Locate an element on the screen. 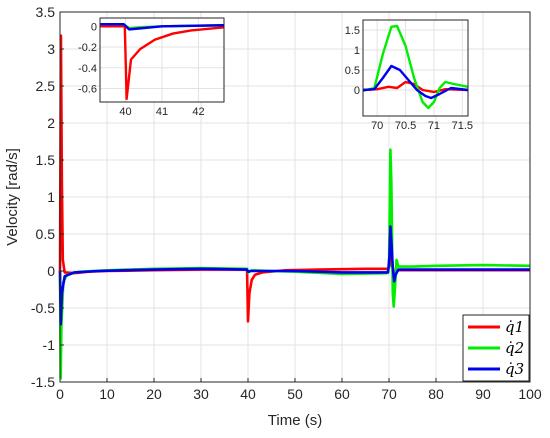 The width and height of the screenshot is (550, 438). legend-label-q3: q̇3 is located at coordinates (514, 369).